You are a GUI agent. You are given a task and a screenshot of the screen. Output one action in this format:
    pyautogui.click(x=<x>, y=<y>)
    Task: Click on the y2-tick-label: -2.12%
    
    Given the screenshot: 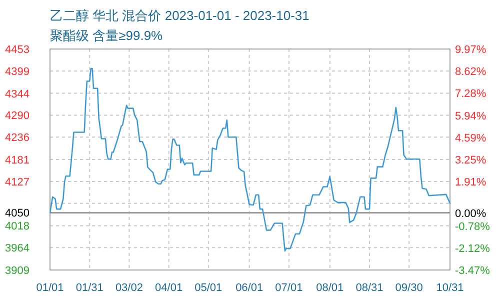 What is the action you would take?
    pyautogui.click(x=472, y=248)
    